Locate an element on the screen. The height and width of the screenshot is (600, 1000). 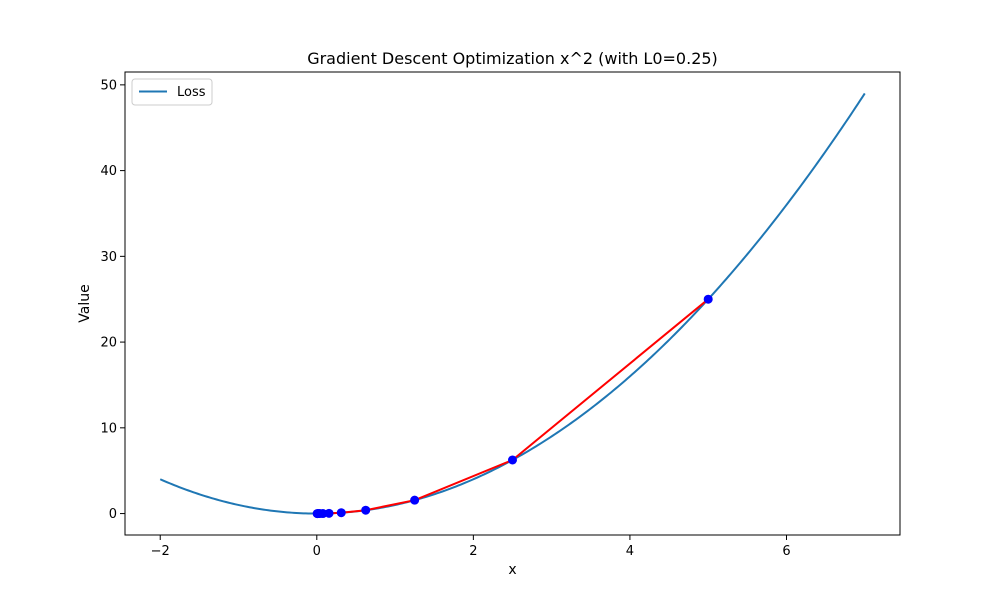
y-tick-label: 0 is located at coordinates (113, 514).